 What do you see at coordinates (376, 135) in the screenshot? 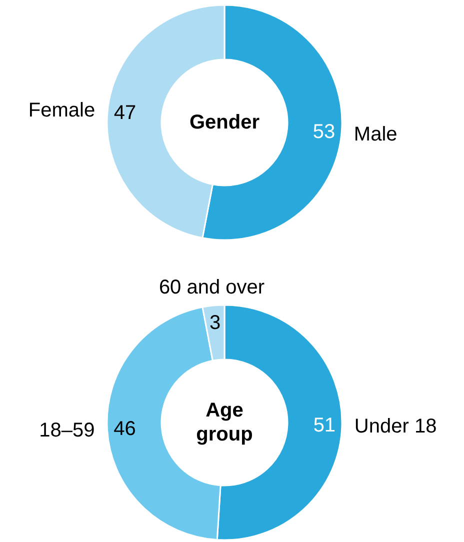
I see `slice-label: Male` at bounding box center [376, 135].